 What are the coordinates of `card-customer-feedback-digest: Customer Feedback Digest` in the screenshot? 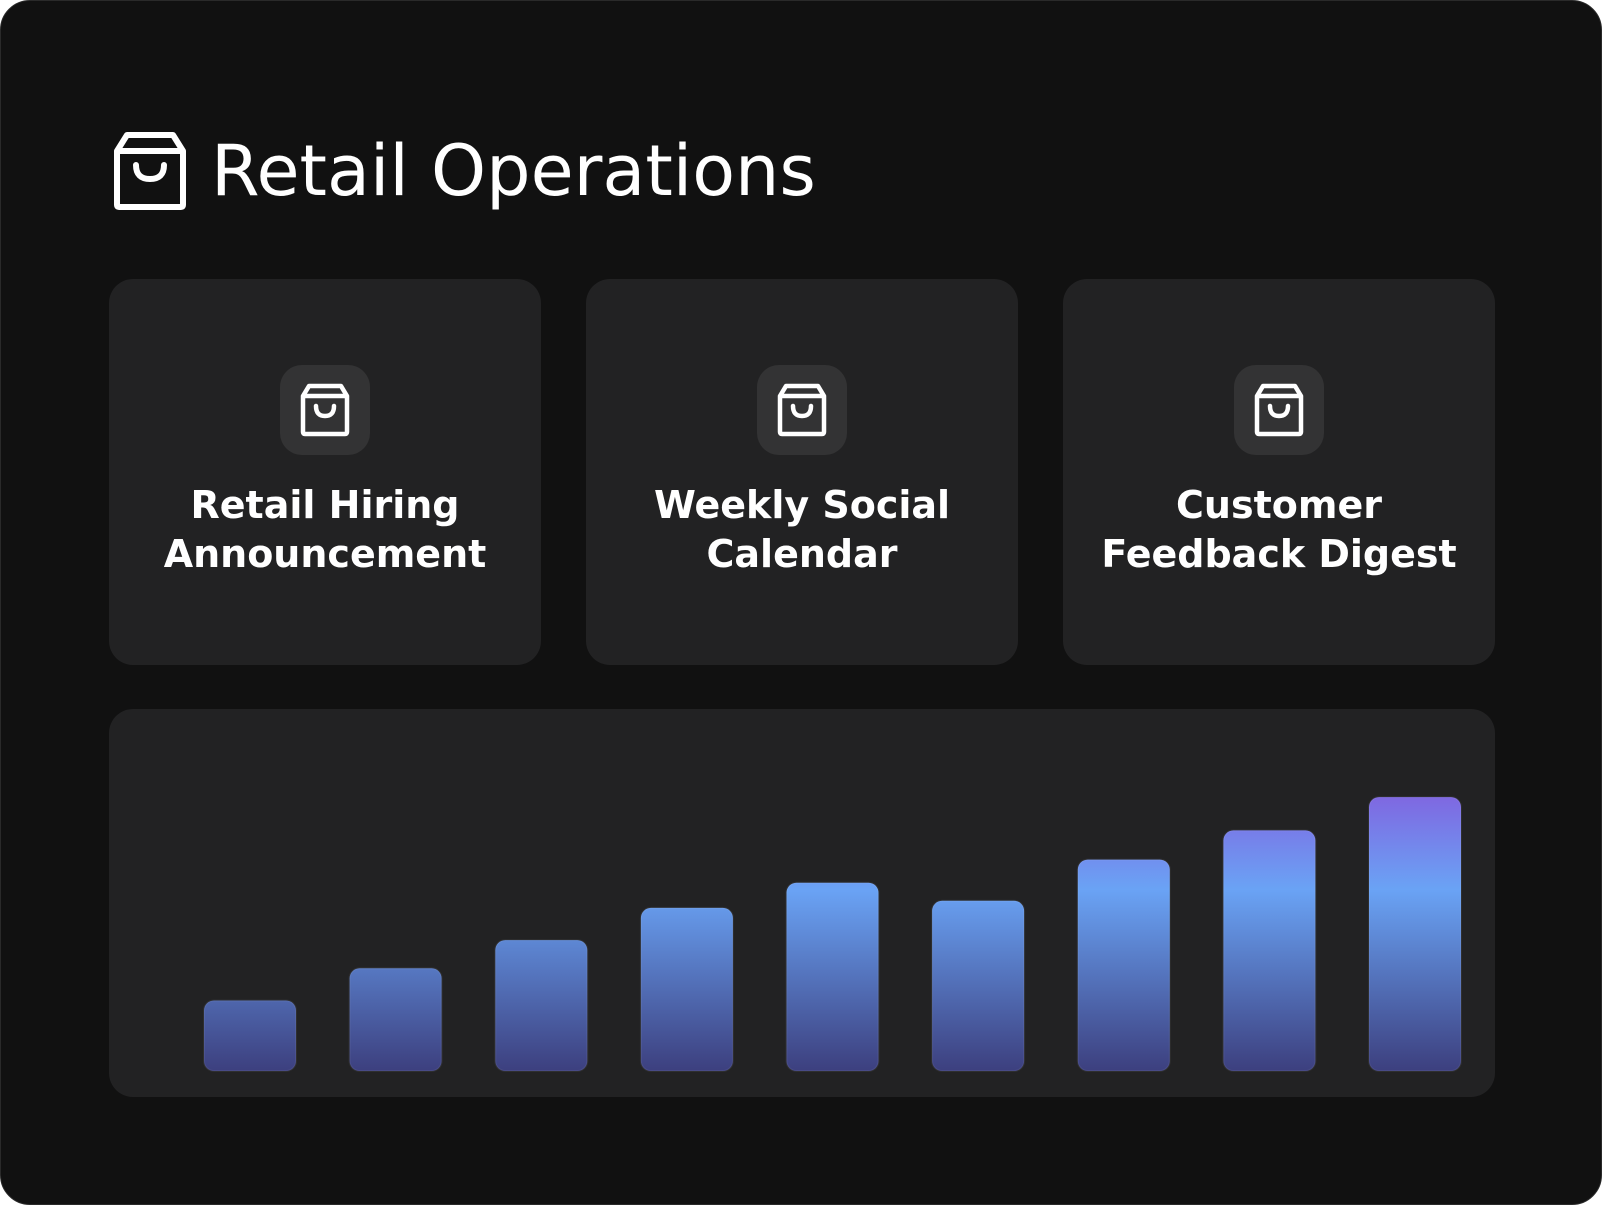 It's located at (1279, 472).